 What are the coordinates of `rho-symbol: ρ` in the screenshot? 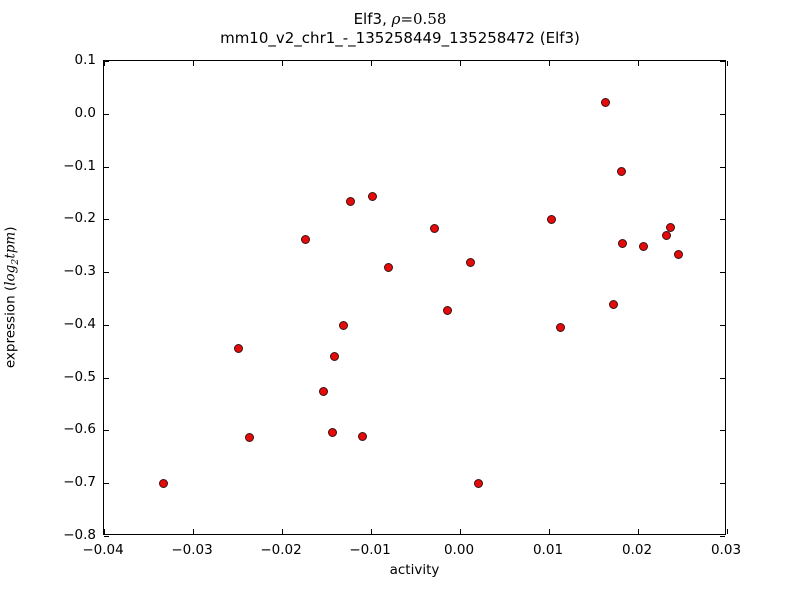 It's located at (396, 19).